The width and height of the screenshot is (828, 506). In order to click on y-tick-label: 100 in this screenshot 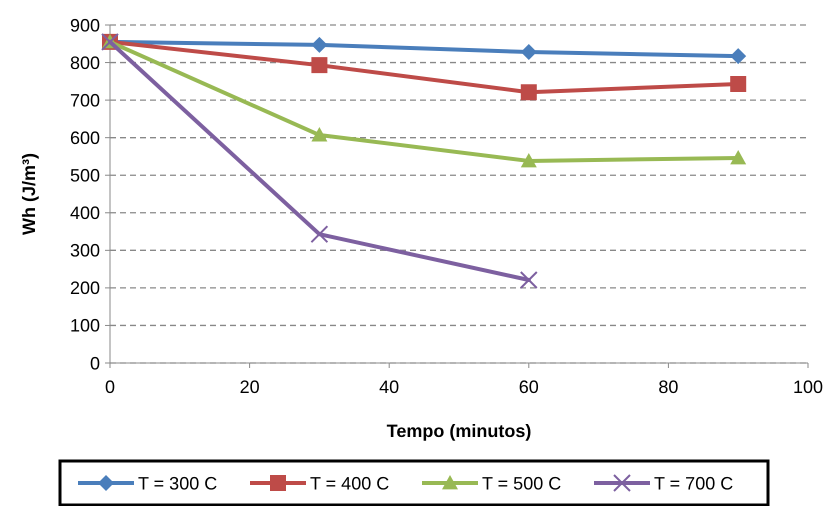, I will do `click(85, 326)`.